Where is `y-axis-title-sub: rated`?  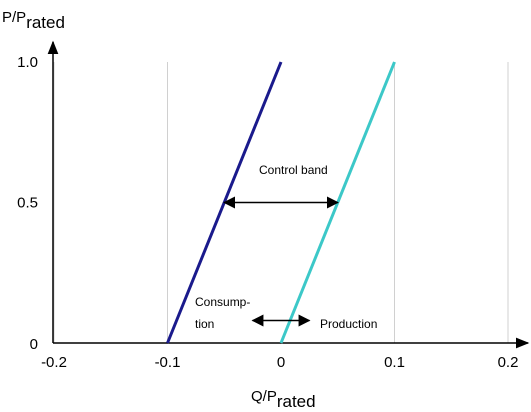 y-axis-title-sub: rated is located at coordinates (45, 22).